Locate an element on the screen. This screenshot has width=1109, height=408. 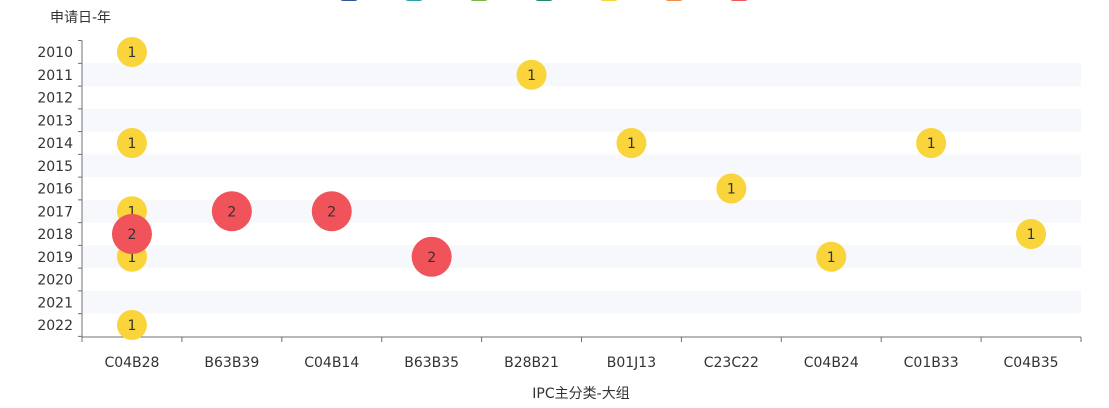
y-tick-label: 2010 is located at coordinates (55, 53).